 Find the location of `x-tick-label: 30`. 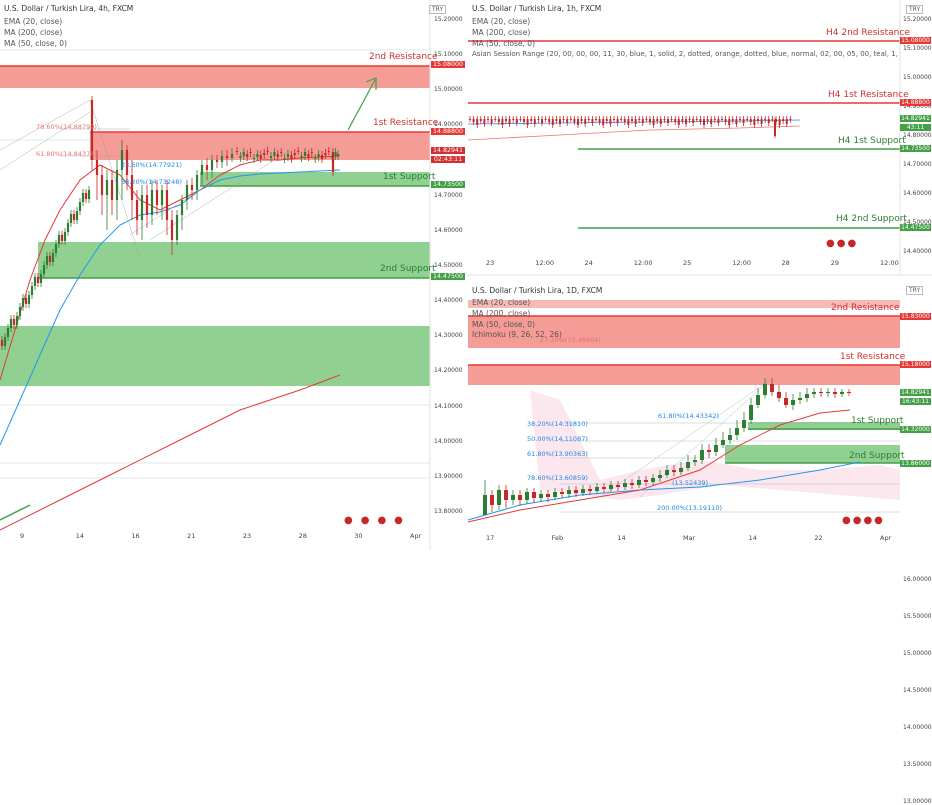

x-tick-label: 30 is located at coordinates (358, 536).